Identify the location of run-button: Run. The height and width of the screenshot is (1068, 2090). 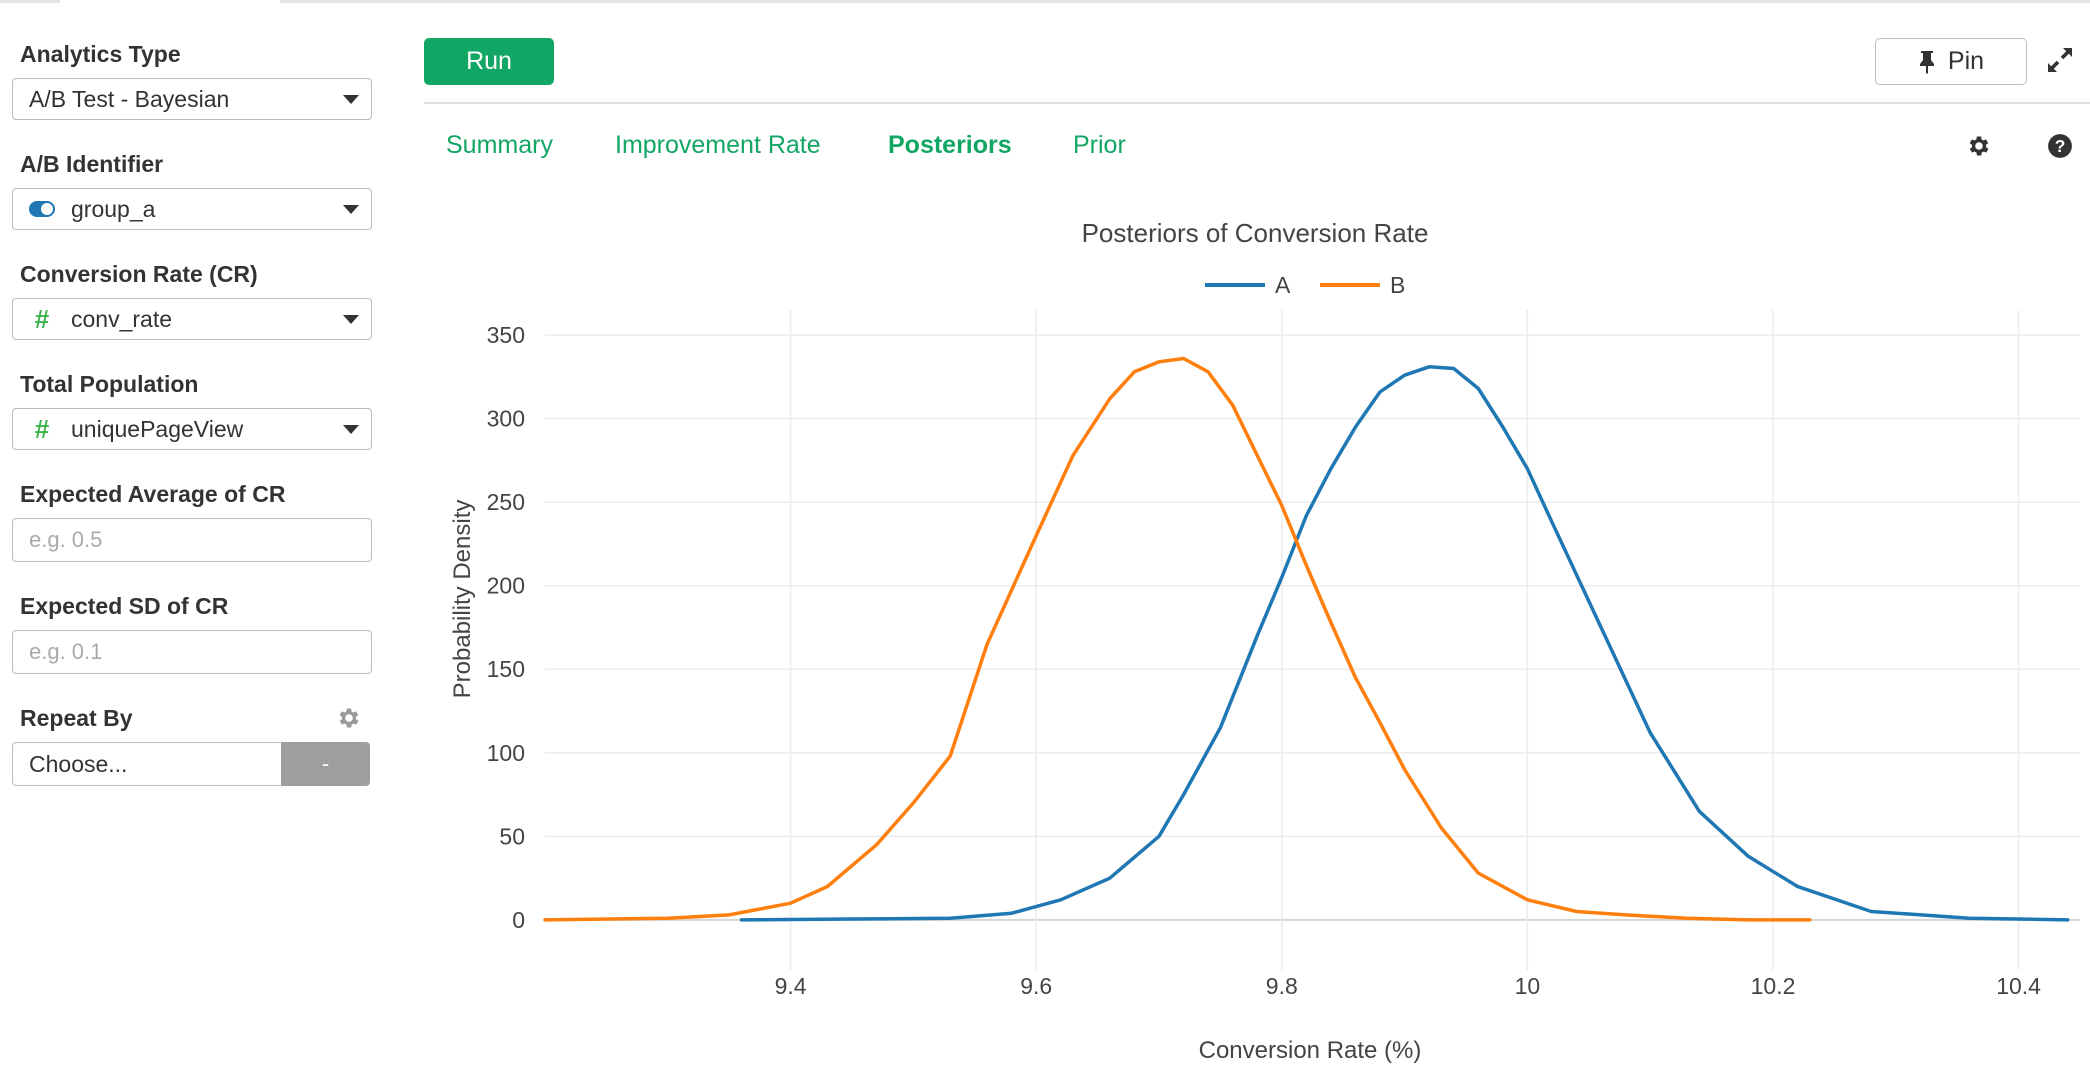
(489, 61).